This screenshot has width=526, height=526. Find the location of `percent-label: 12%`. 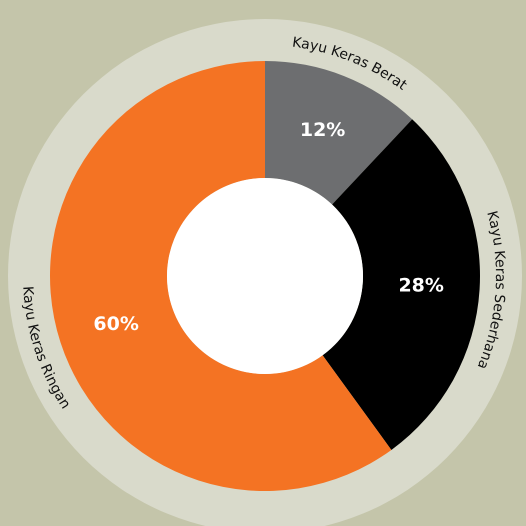

percent-label: 12% is located at coordinates (322, 130).